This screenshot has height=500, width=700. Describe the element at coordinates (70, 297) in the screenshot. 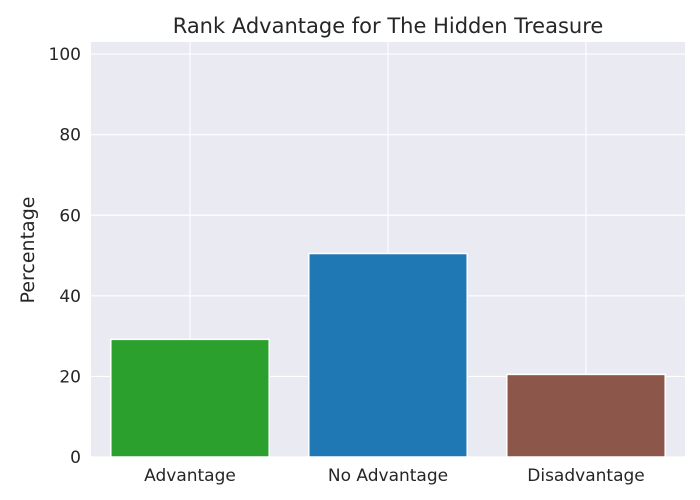

I see `y-tick-label: 40` at that location.